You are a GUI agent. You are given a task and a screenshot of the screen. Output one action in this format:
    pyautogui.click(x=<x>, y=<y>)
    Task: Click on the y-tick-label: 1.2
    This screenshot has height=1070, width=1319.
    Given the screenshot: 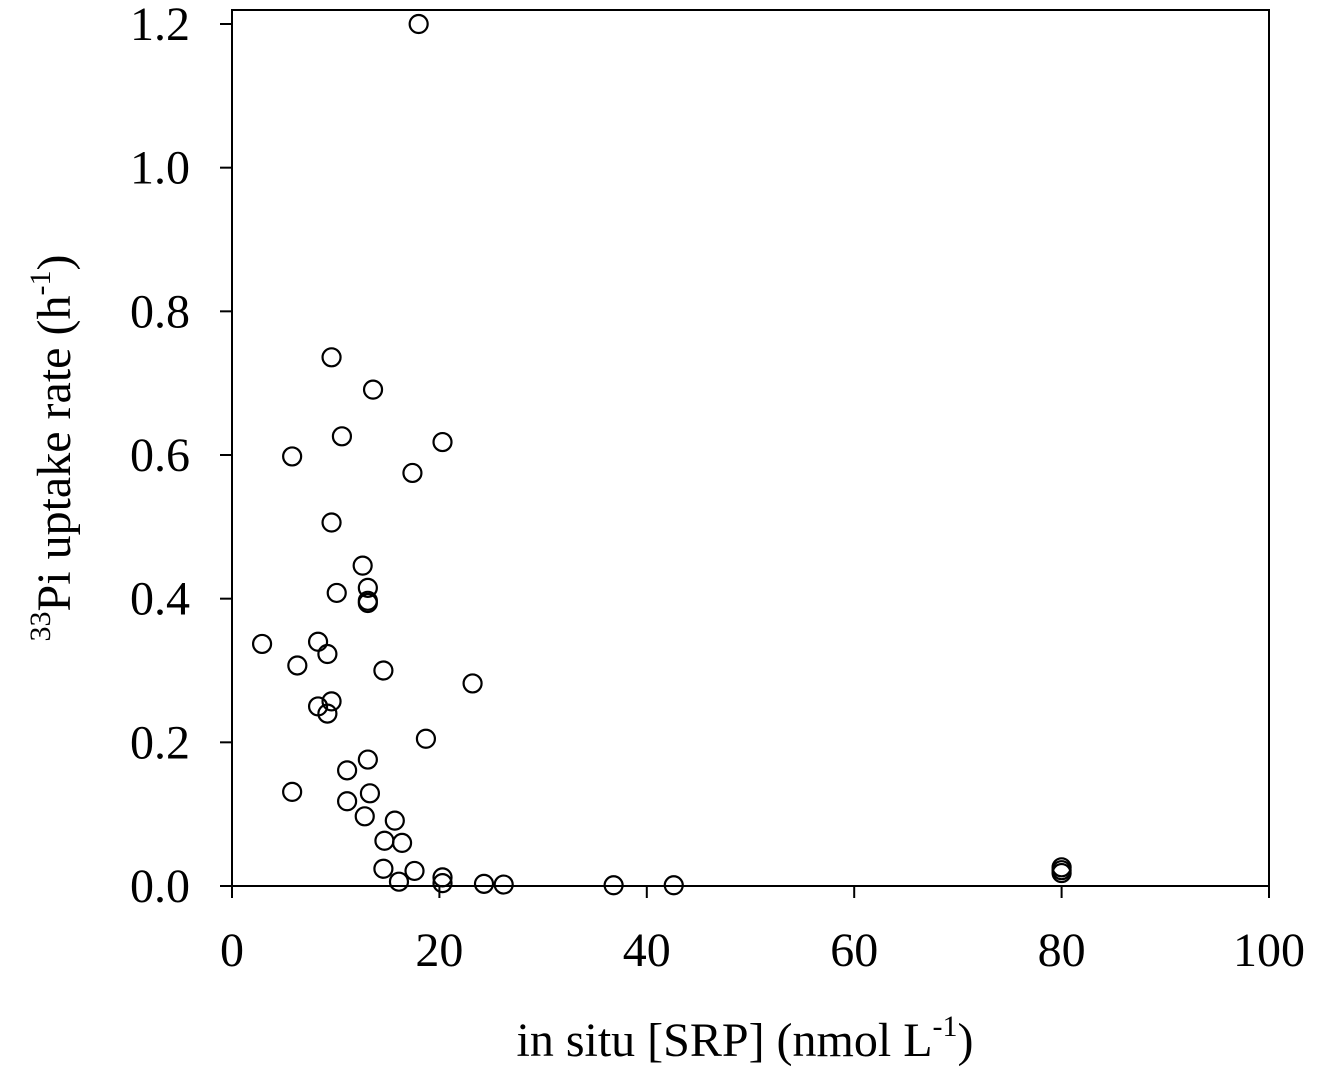 What is the action you would take?
    pyautogui.click(x=160, y=25)
    